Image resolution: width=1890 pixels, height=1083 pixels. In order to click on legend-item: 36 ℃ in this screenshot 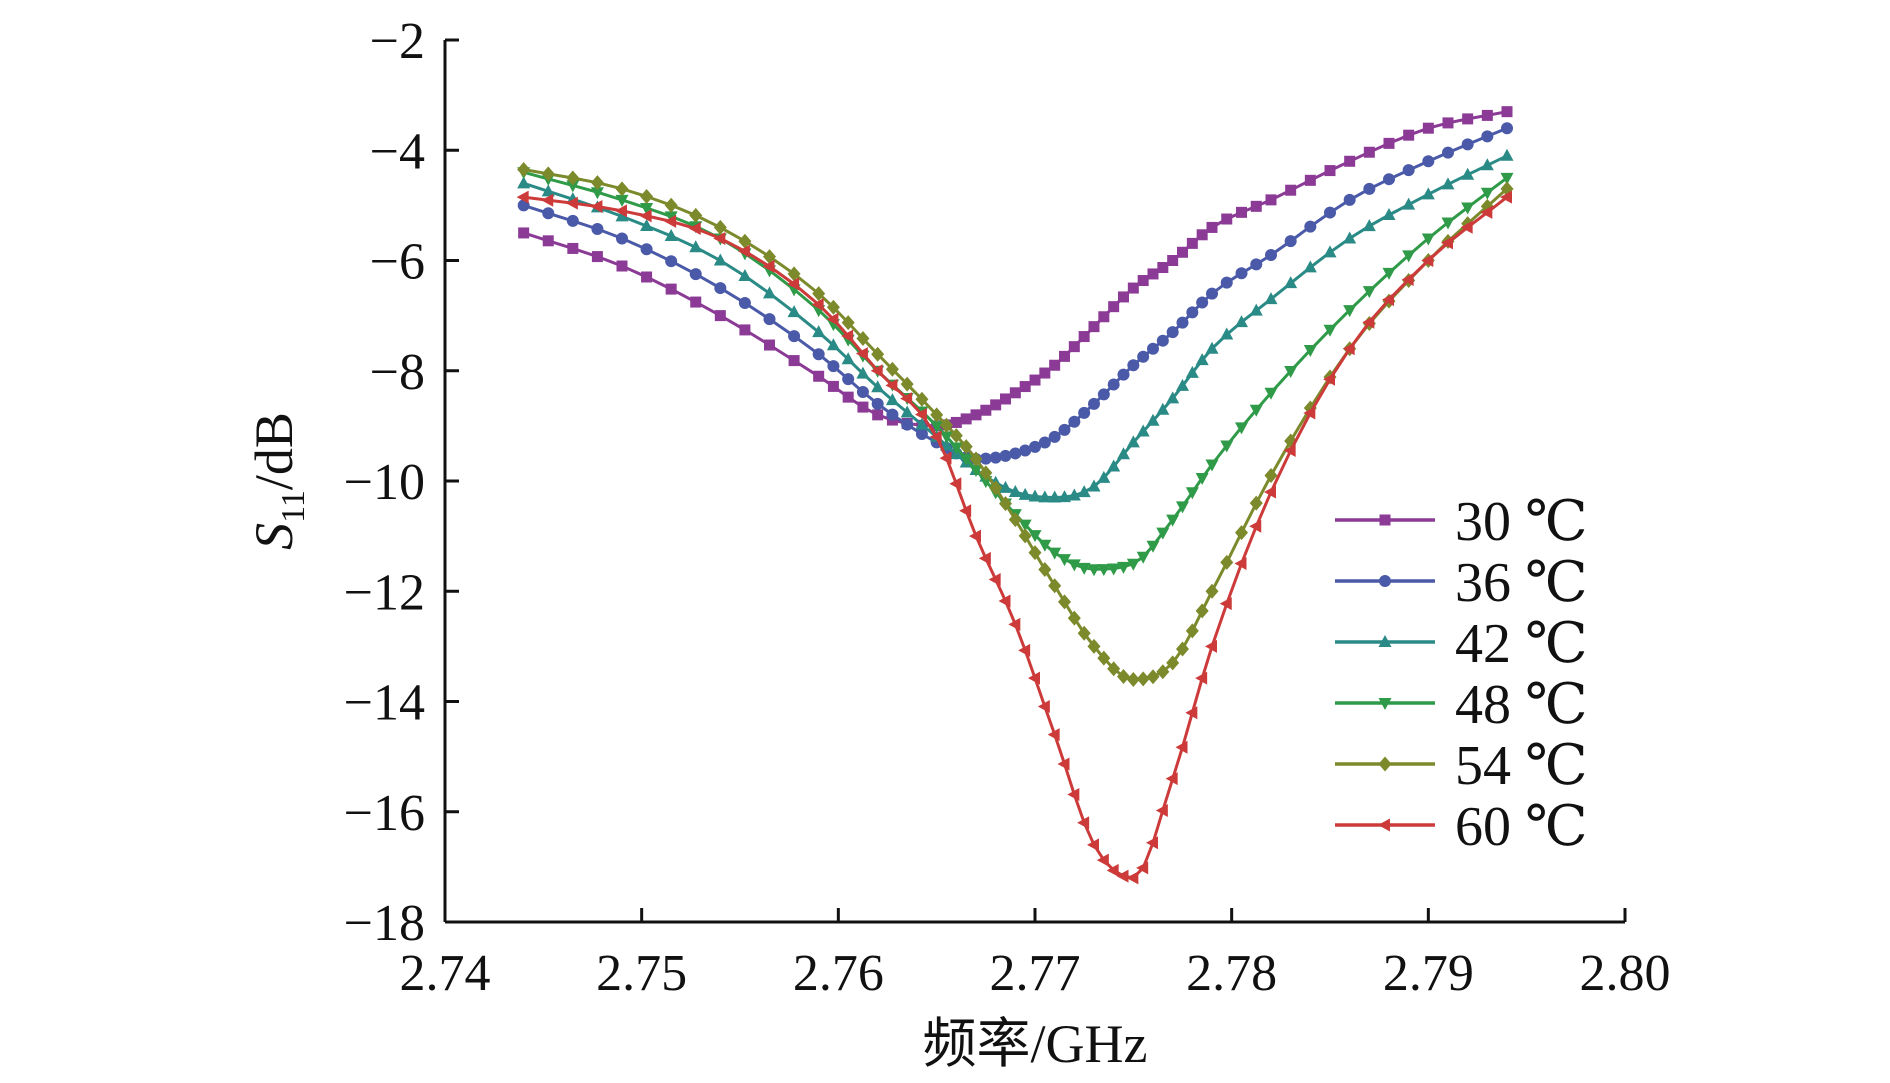, I will do `click(1461, 583)`.